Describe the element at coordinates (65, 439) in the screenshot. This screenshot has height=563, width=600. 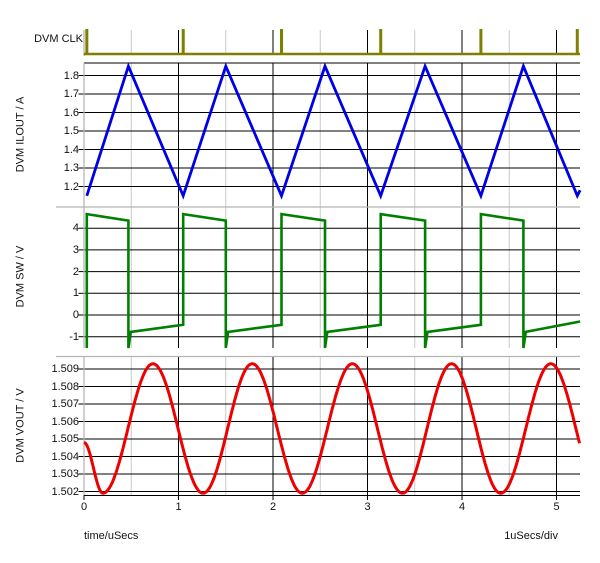
I see `vout-y-tick-label: 1.505` at that location.